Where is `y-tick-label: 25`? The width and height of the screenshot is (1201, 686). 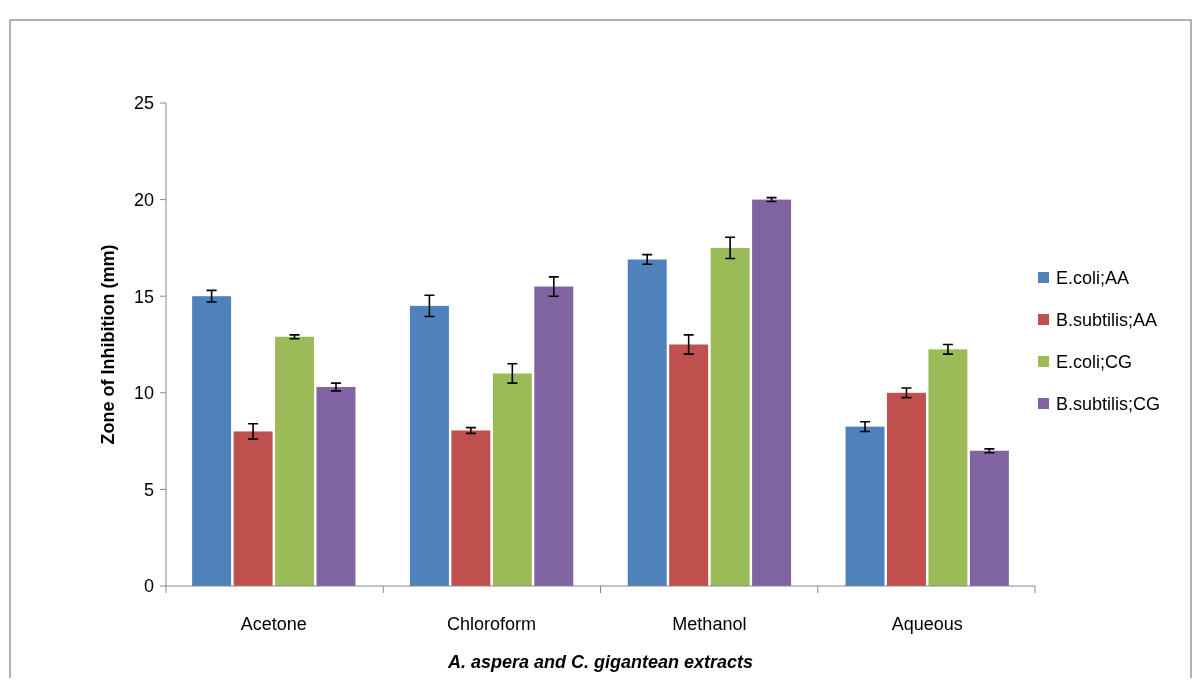 y-tick-label: 25 is located at coordinates (143, 103).